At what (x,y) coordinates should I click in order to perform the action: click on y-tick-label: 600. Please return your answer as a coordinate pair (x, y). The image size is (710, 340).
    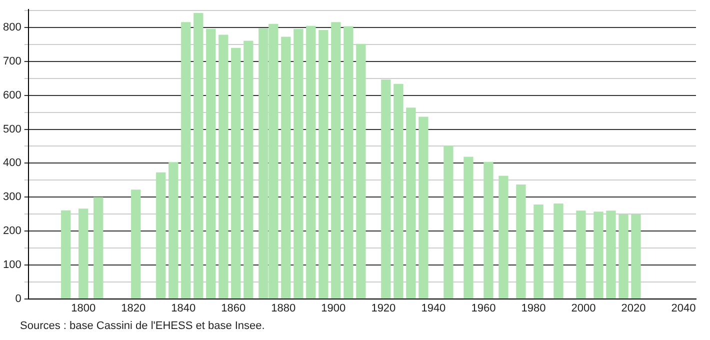
    Looking at the image, I should click on (12, 95).